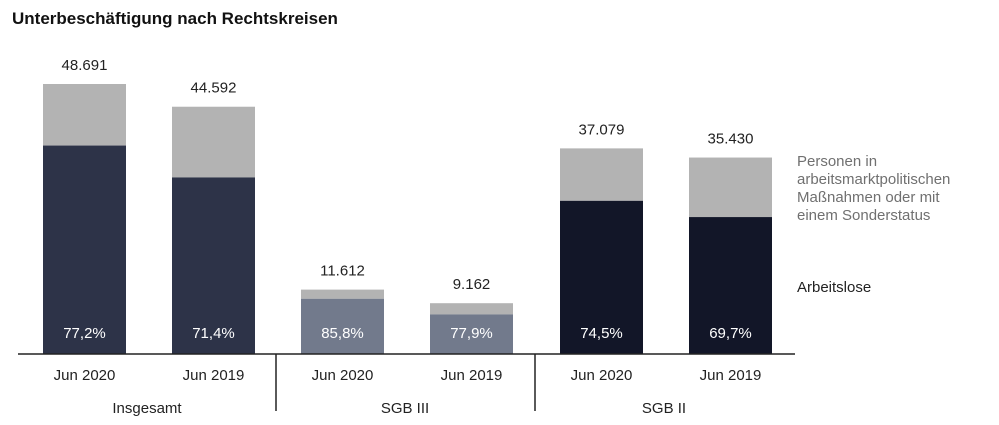  What do you see at coordinates (342, 271) in the screenshot?
I see `bar-total-label: 11.612` at bounding box center [342, 271].